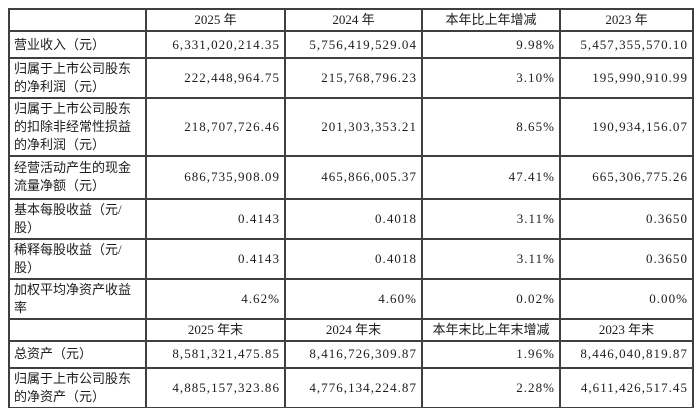 The image size is (700, 408). I want to click on header-2023-end: 2023 年末, so click(626, 329).